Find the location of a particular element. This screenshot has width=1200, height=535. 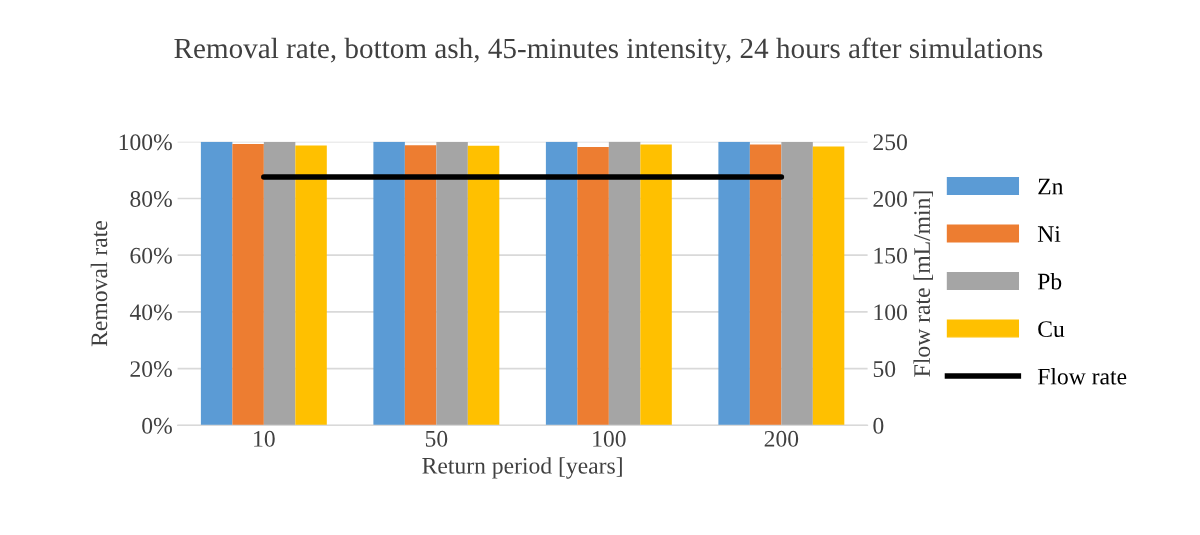

y-tick-label: 40% is located at coordinates (150, 312).